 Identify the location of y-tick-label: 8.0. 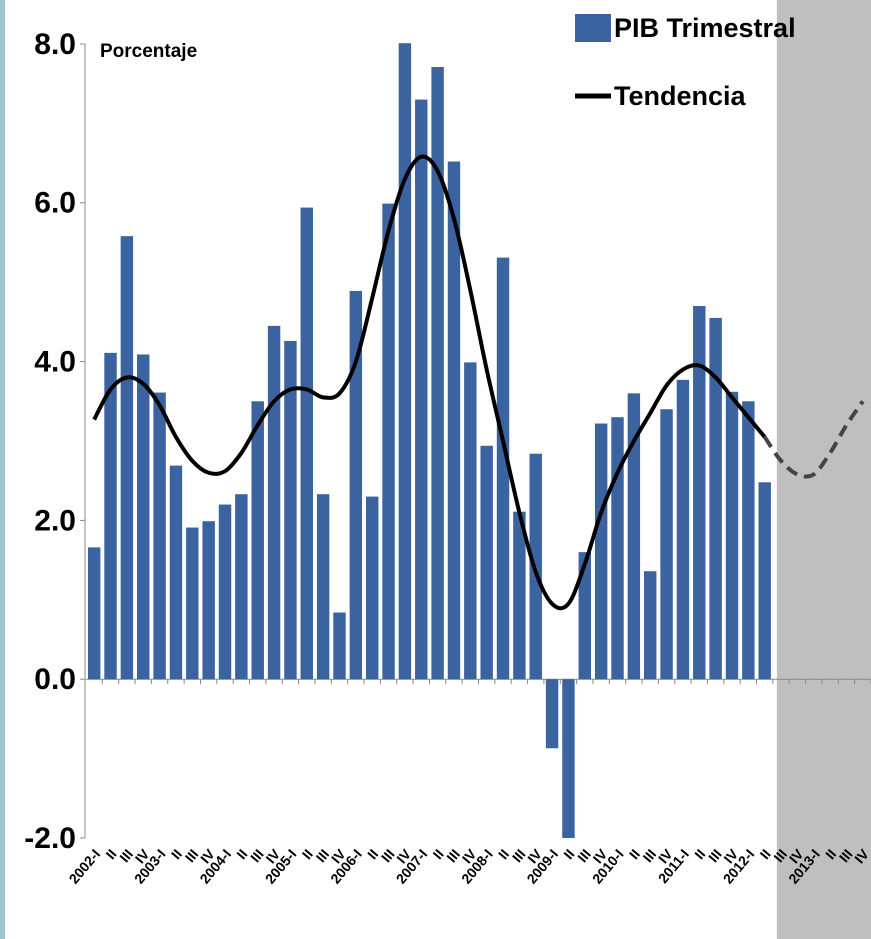
(55, 44).